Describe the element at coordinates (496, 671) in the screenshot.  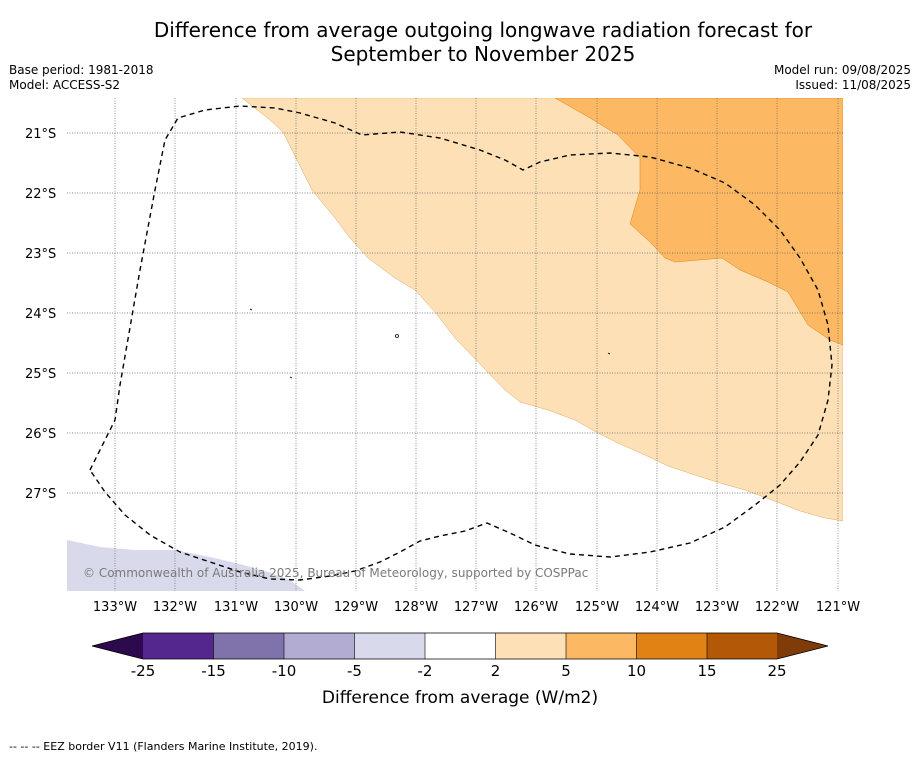
I see `colorbar-tick: 2` at that location.